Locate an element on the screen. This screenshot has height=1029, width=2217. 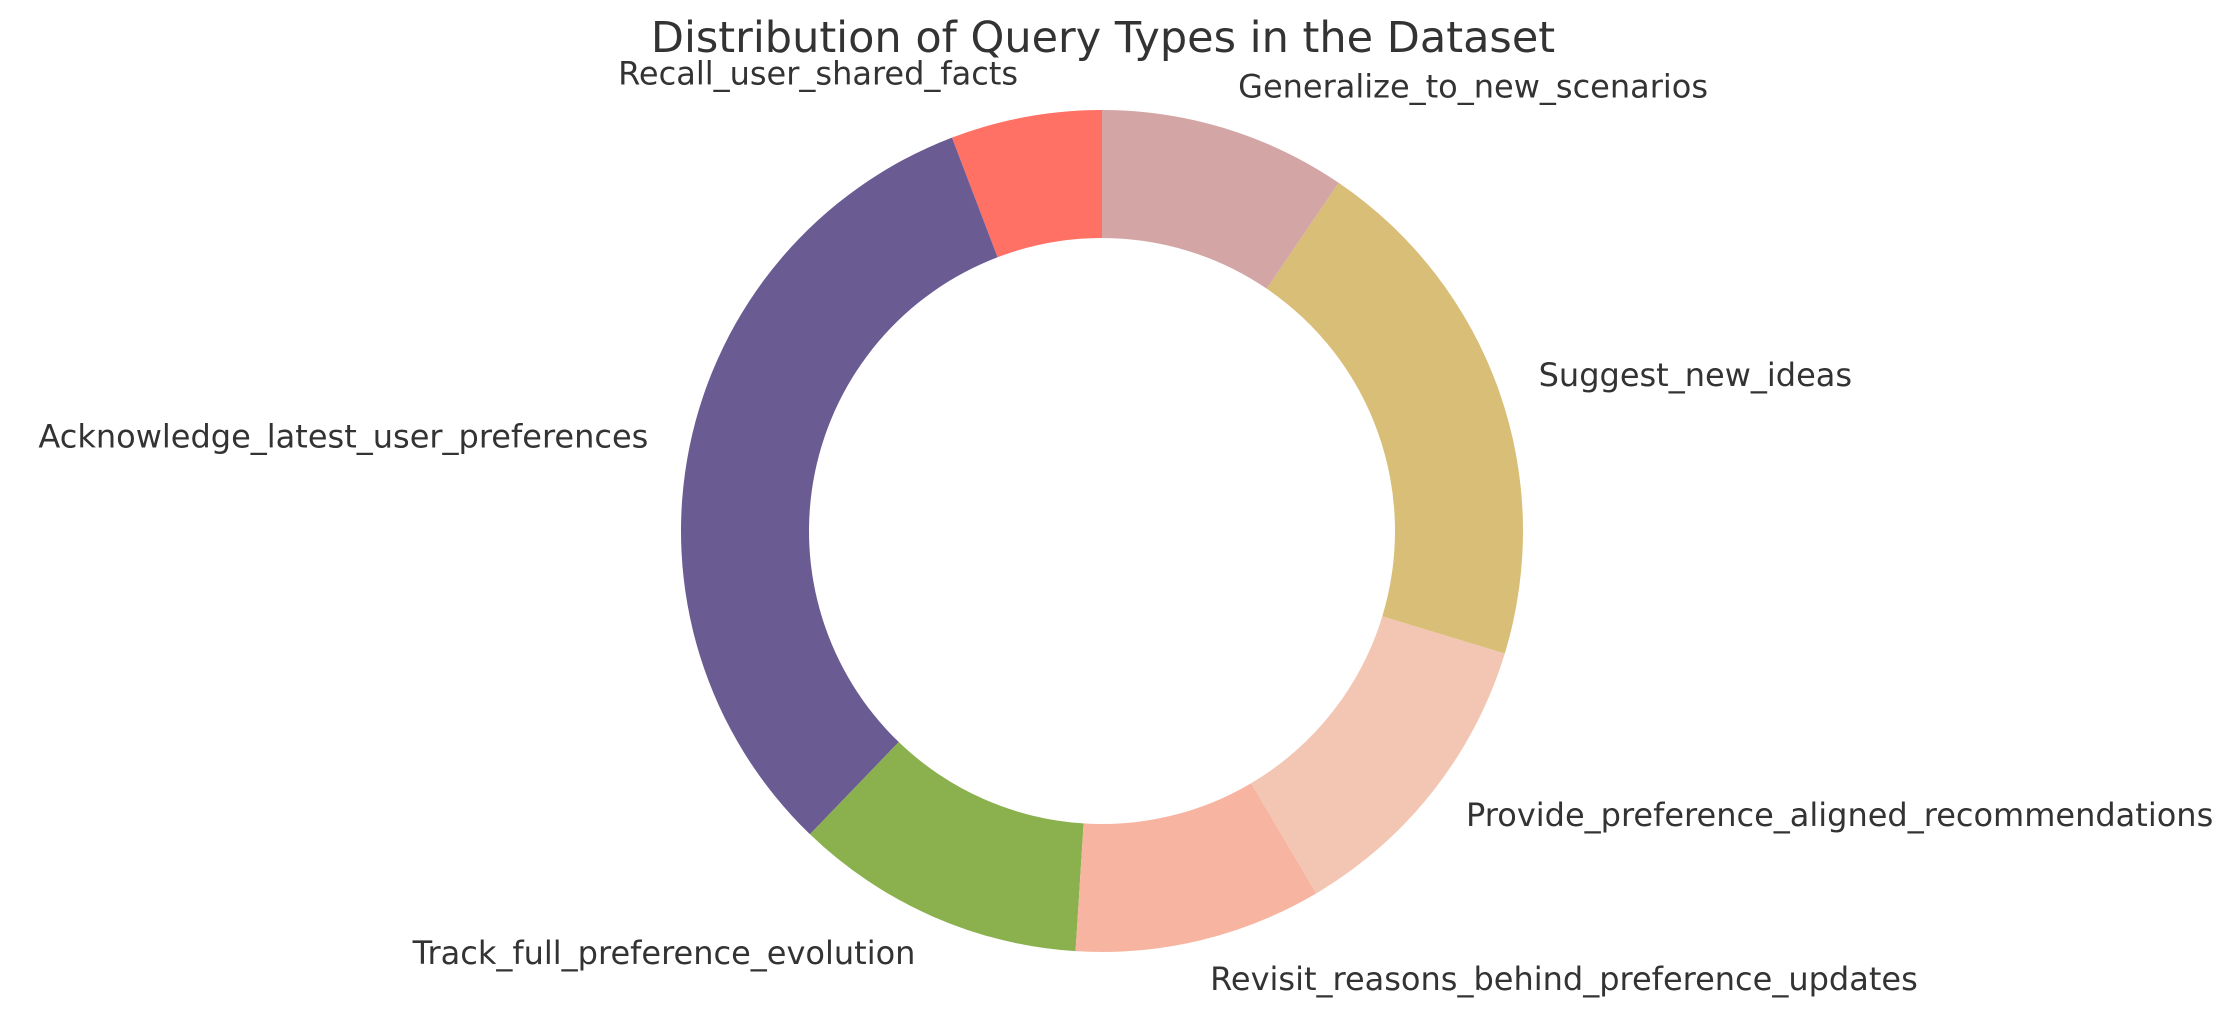
donut-slice-recall-user-shared-facts is located at coordinates (1026, 184).